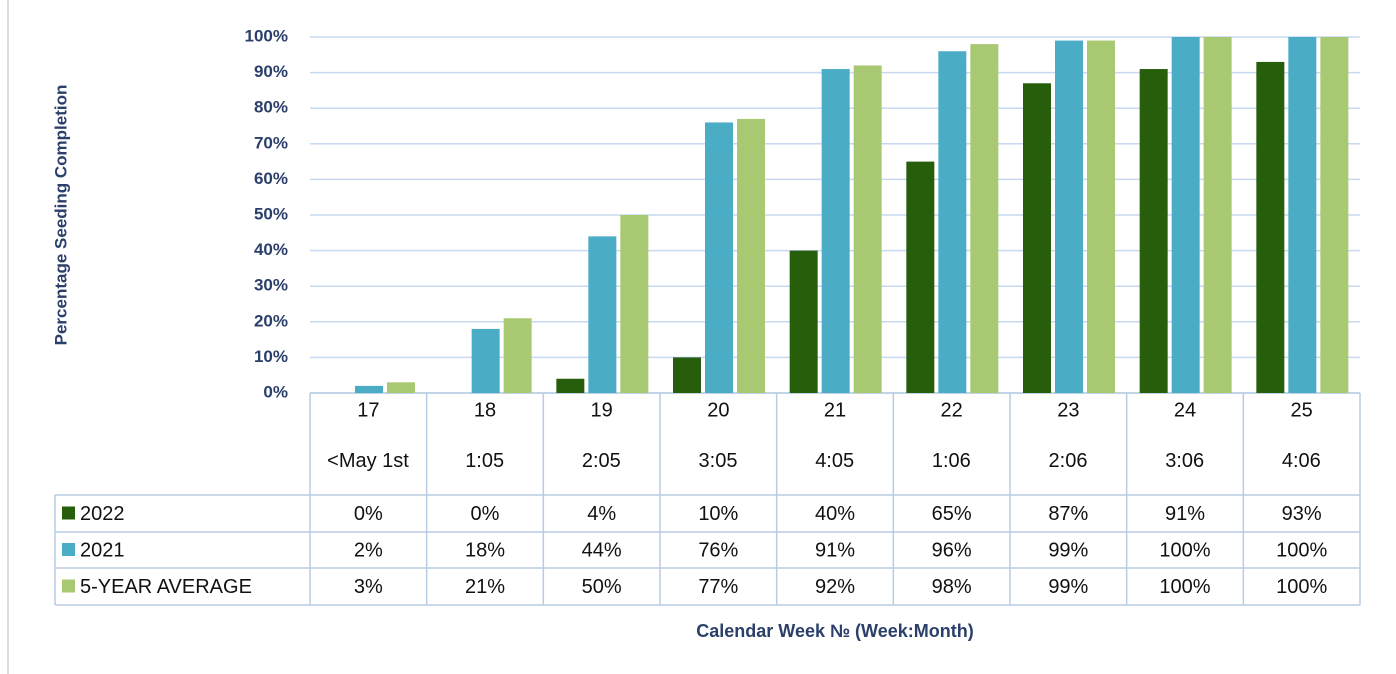 This screenshot has height=674, width=1396. I want to click on table-value: 3%, so click(368, 587).